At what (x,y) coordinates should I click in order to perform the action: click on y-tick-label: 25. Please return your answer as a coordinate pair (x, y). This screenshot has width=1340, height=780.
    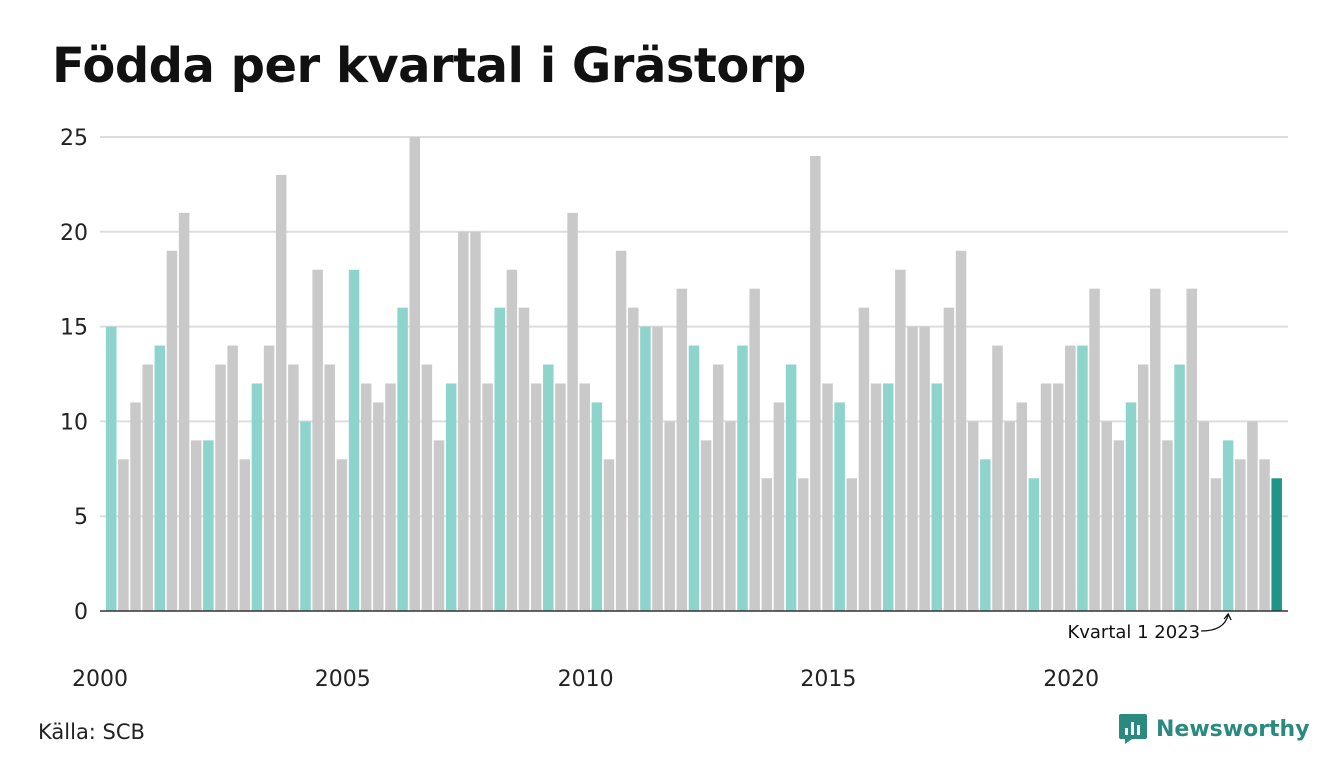
    Looking at the image, I should click on (74, 138).